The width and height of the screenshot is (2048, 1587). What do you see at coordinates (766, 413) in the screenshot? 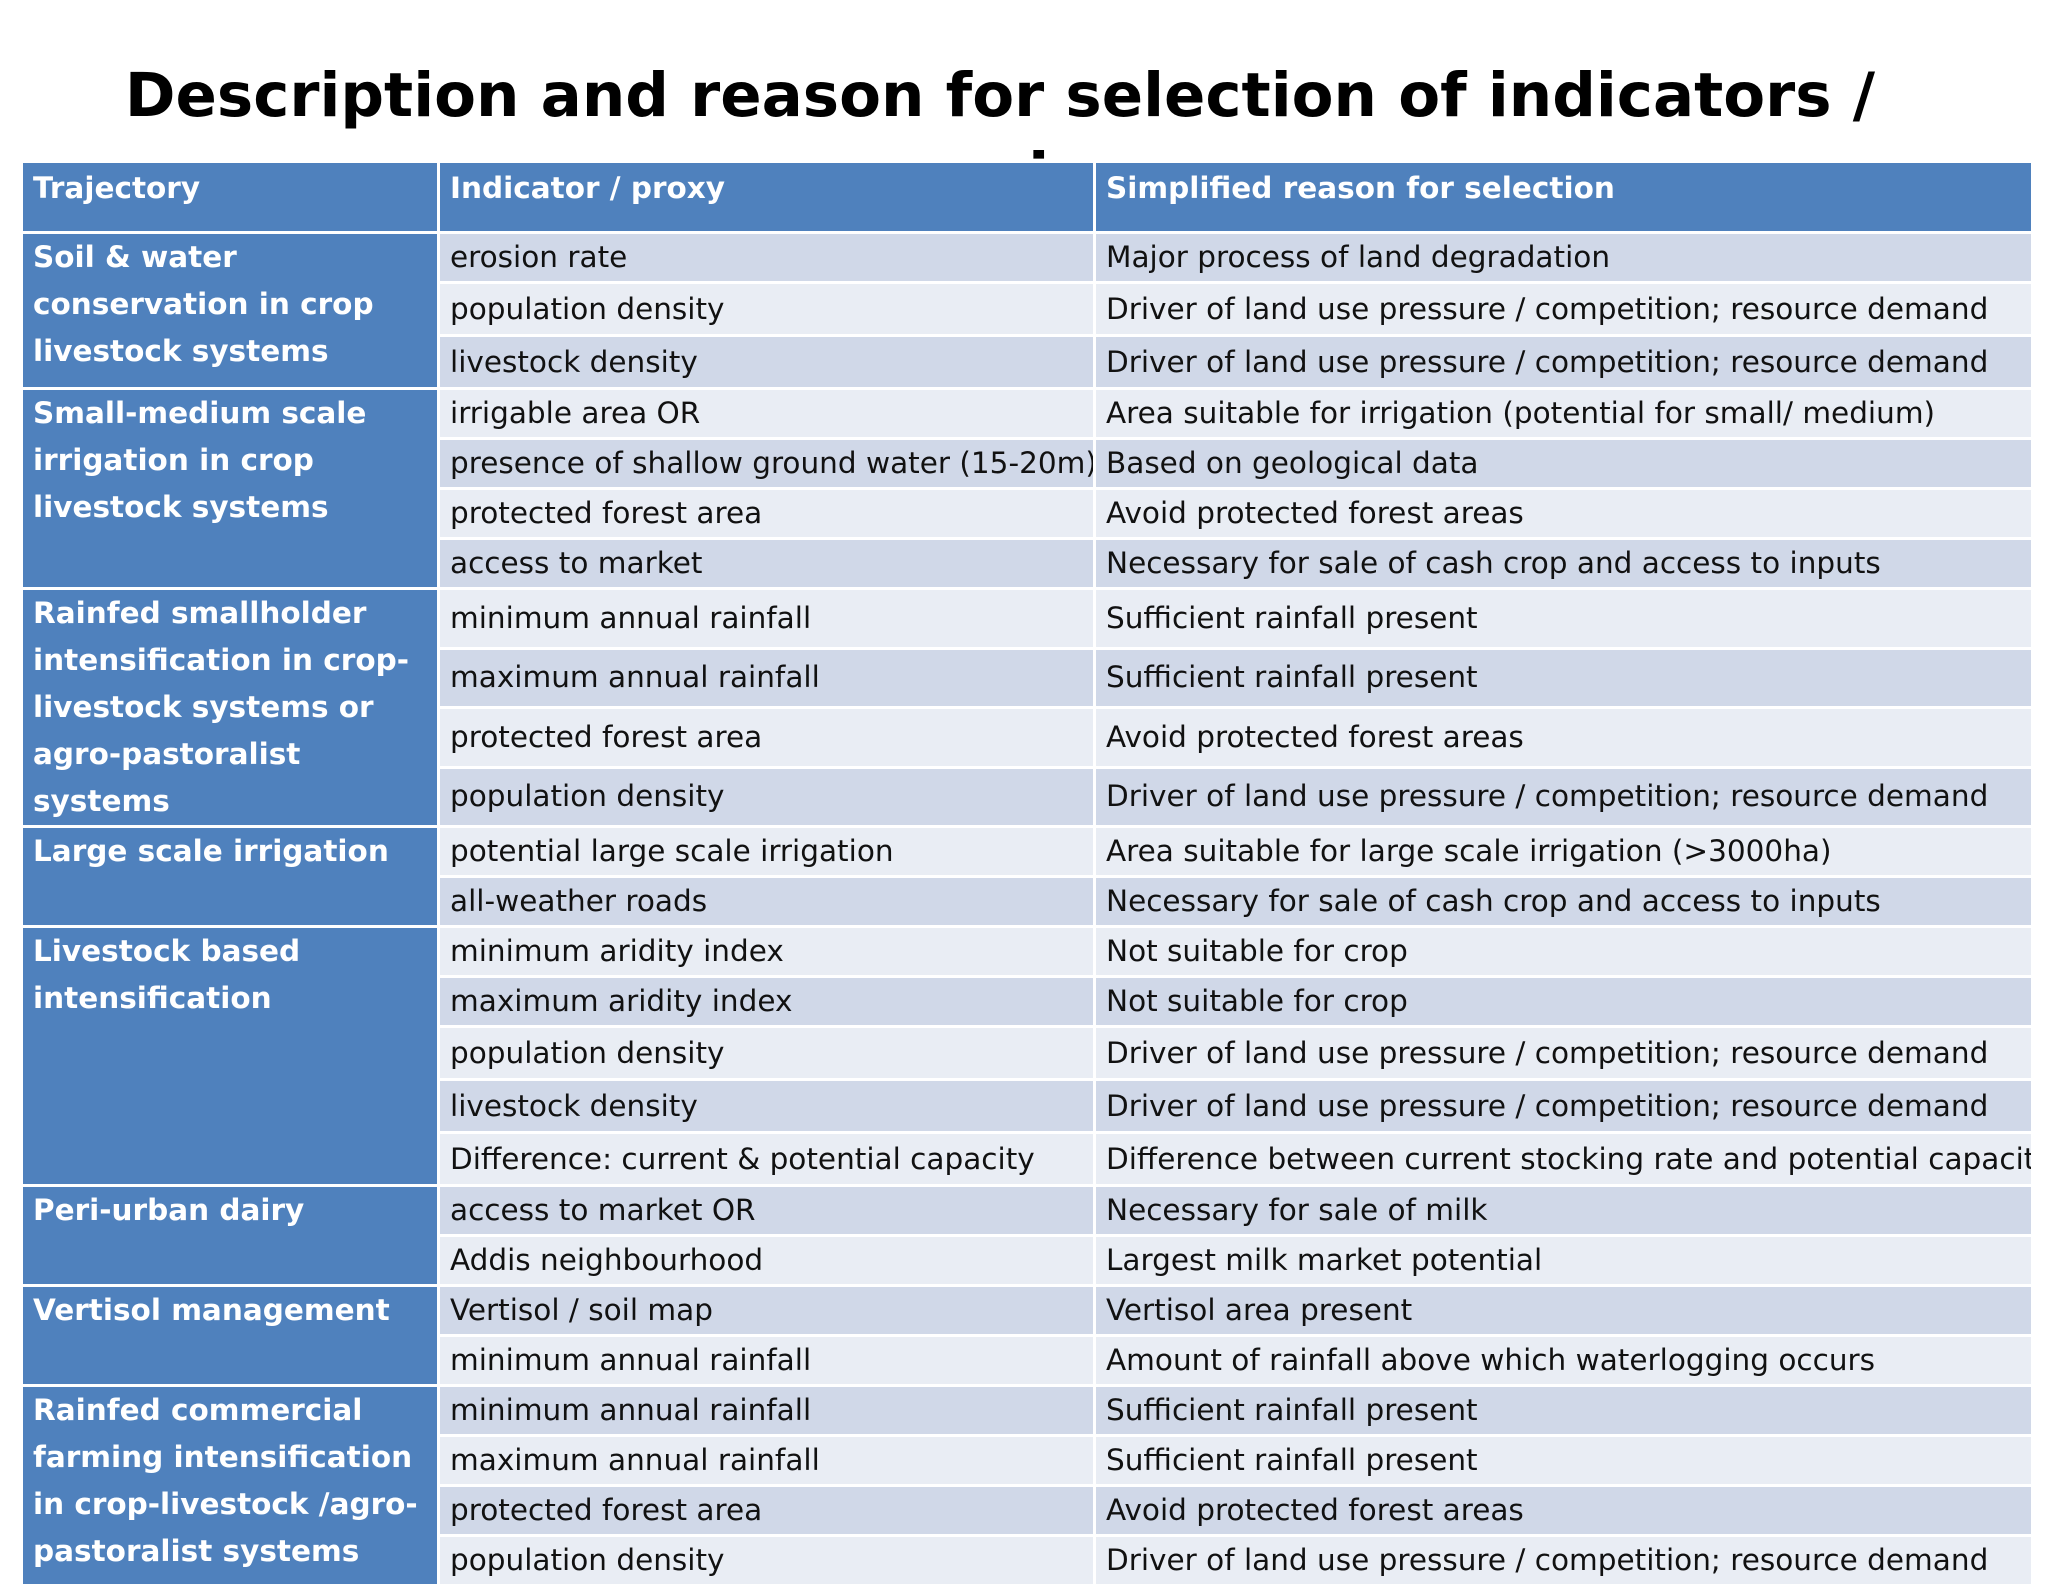
I see `indicator-cell: irrigable area OR` at bounding box center [766, 413].